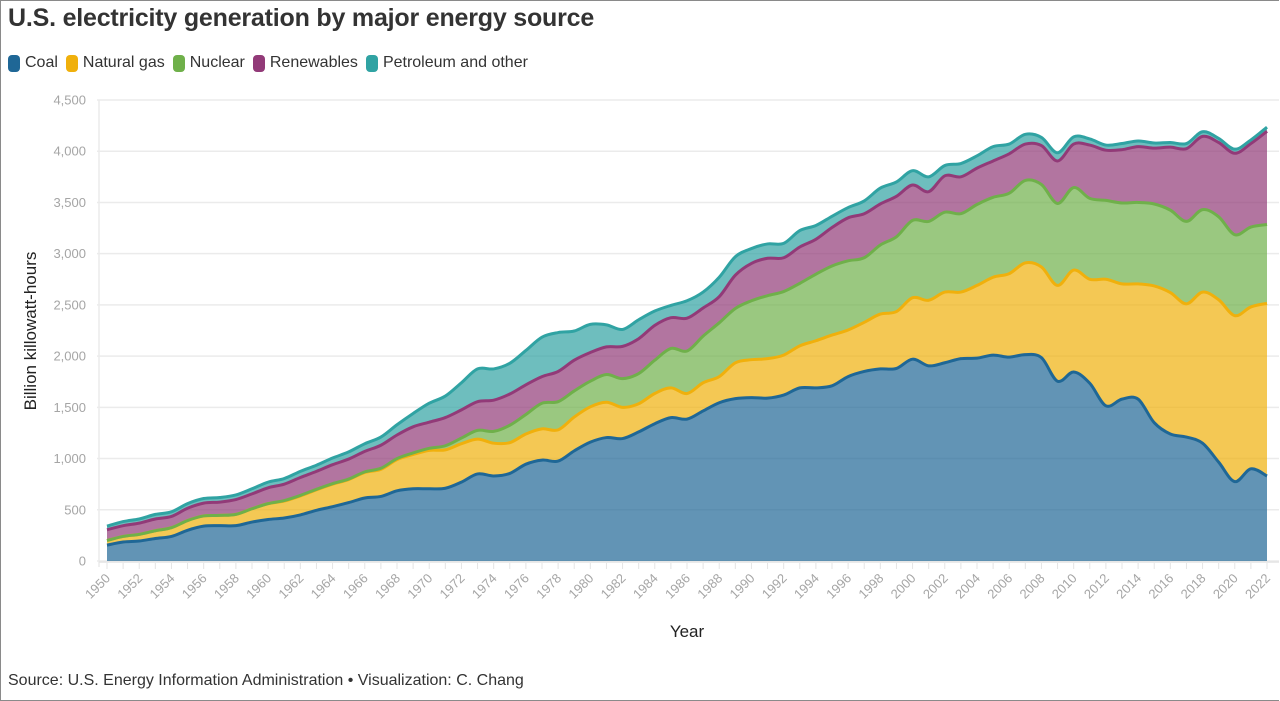 The height and width of the screenshot is (701, 1280). What do you see at coordinates (419, 586) in the screenshot?
I see `x-tick-label: 1970` at bounding box center [419, 586].